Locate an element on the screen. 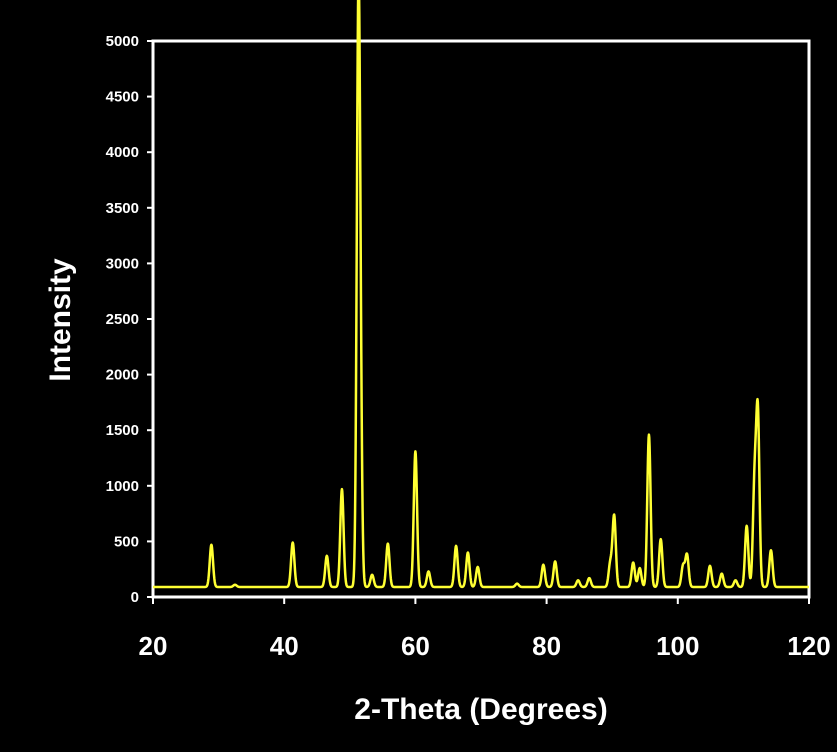 This screenshot has height=752, width=837. x-tick-label: 40 is located at coordinates (284, 646).